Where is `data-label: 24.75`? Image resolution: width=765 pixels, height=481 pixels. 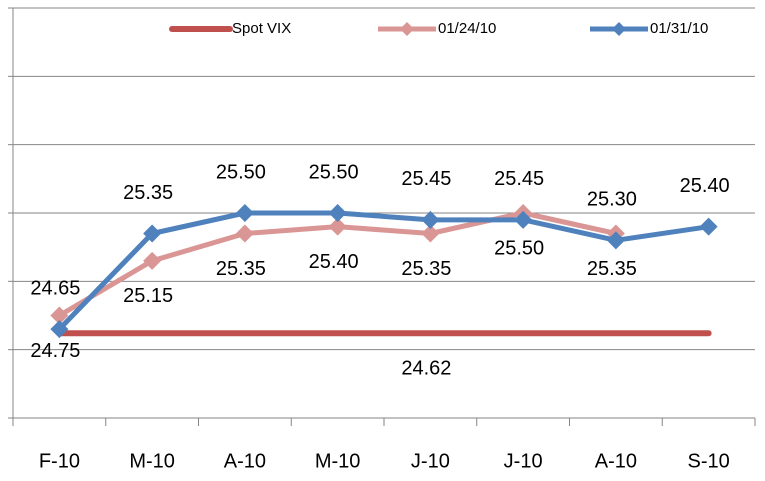
data-label: 24.75 is located at coordinates (55, 351).